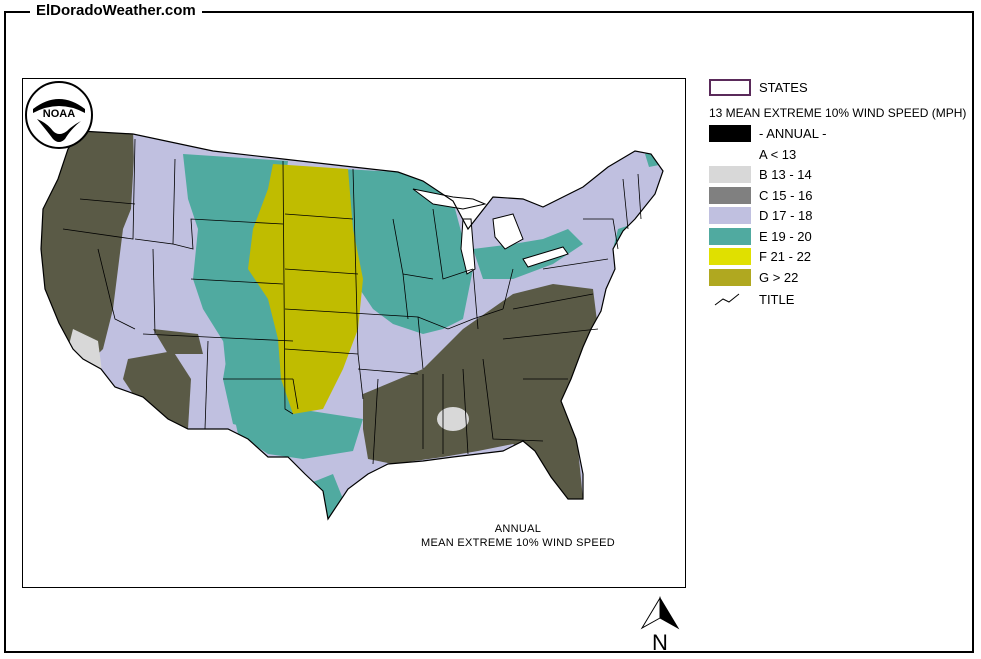 This screenshot has width=981, height=659. What do you see at coordinates (730, 133) in the screenshot?
I see `legend-annual-swatch` at bounding box center [730, 133].